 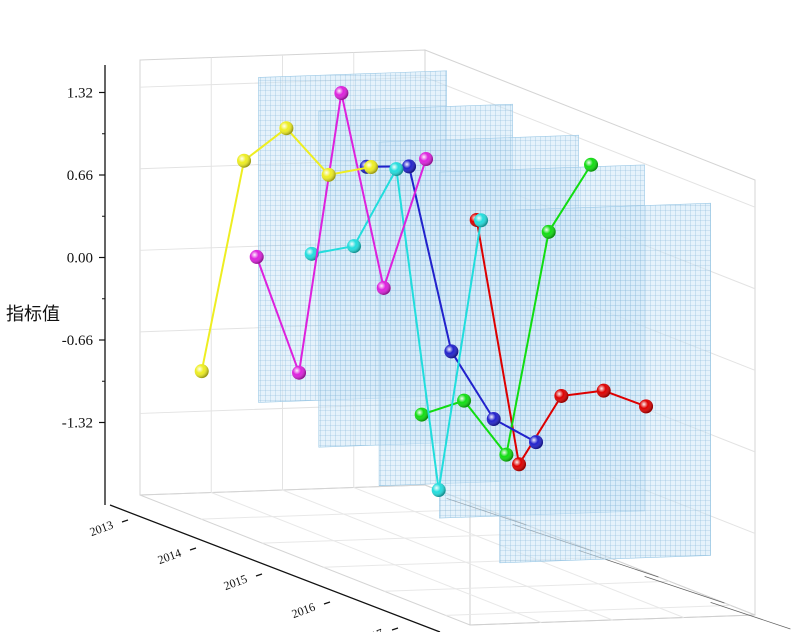 What do you see at coordinates (169, 556) in the screenshot?
I see `year-tick-label: 2014` at bounding box center [169, 556].